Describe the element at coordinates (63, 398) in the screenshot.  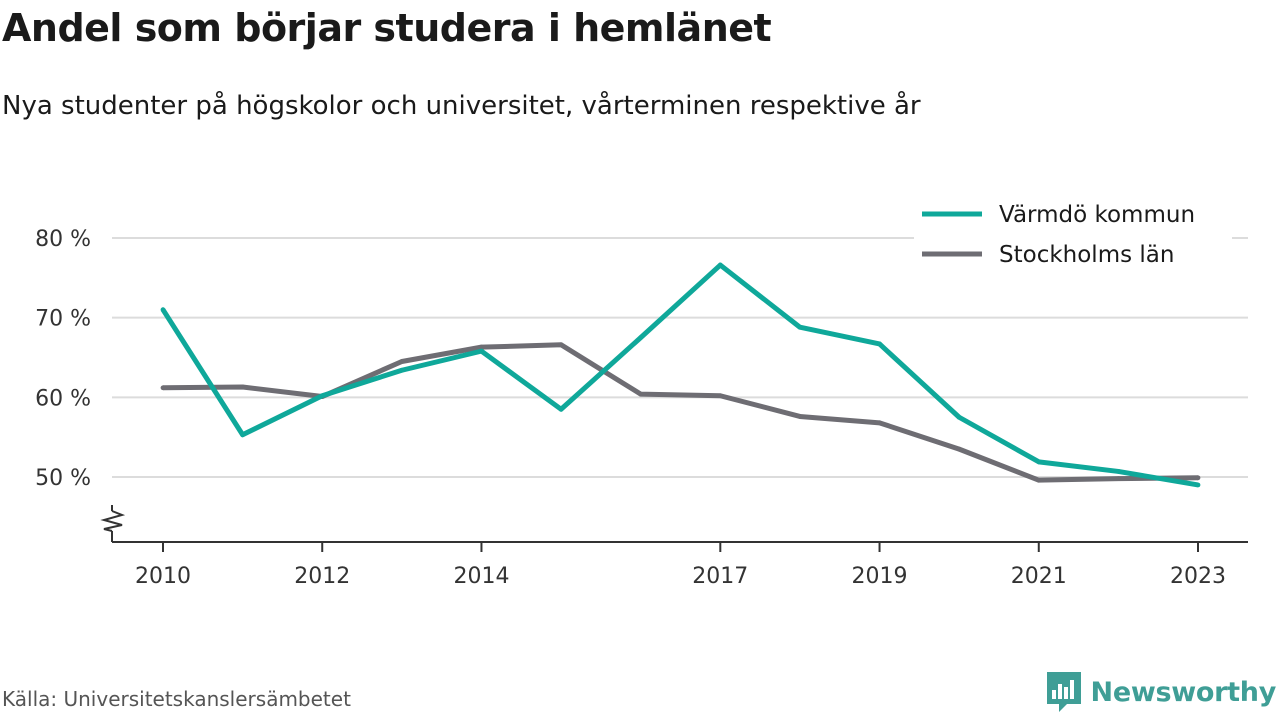
I see `y-tick-label: 60 %` at that location.